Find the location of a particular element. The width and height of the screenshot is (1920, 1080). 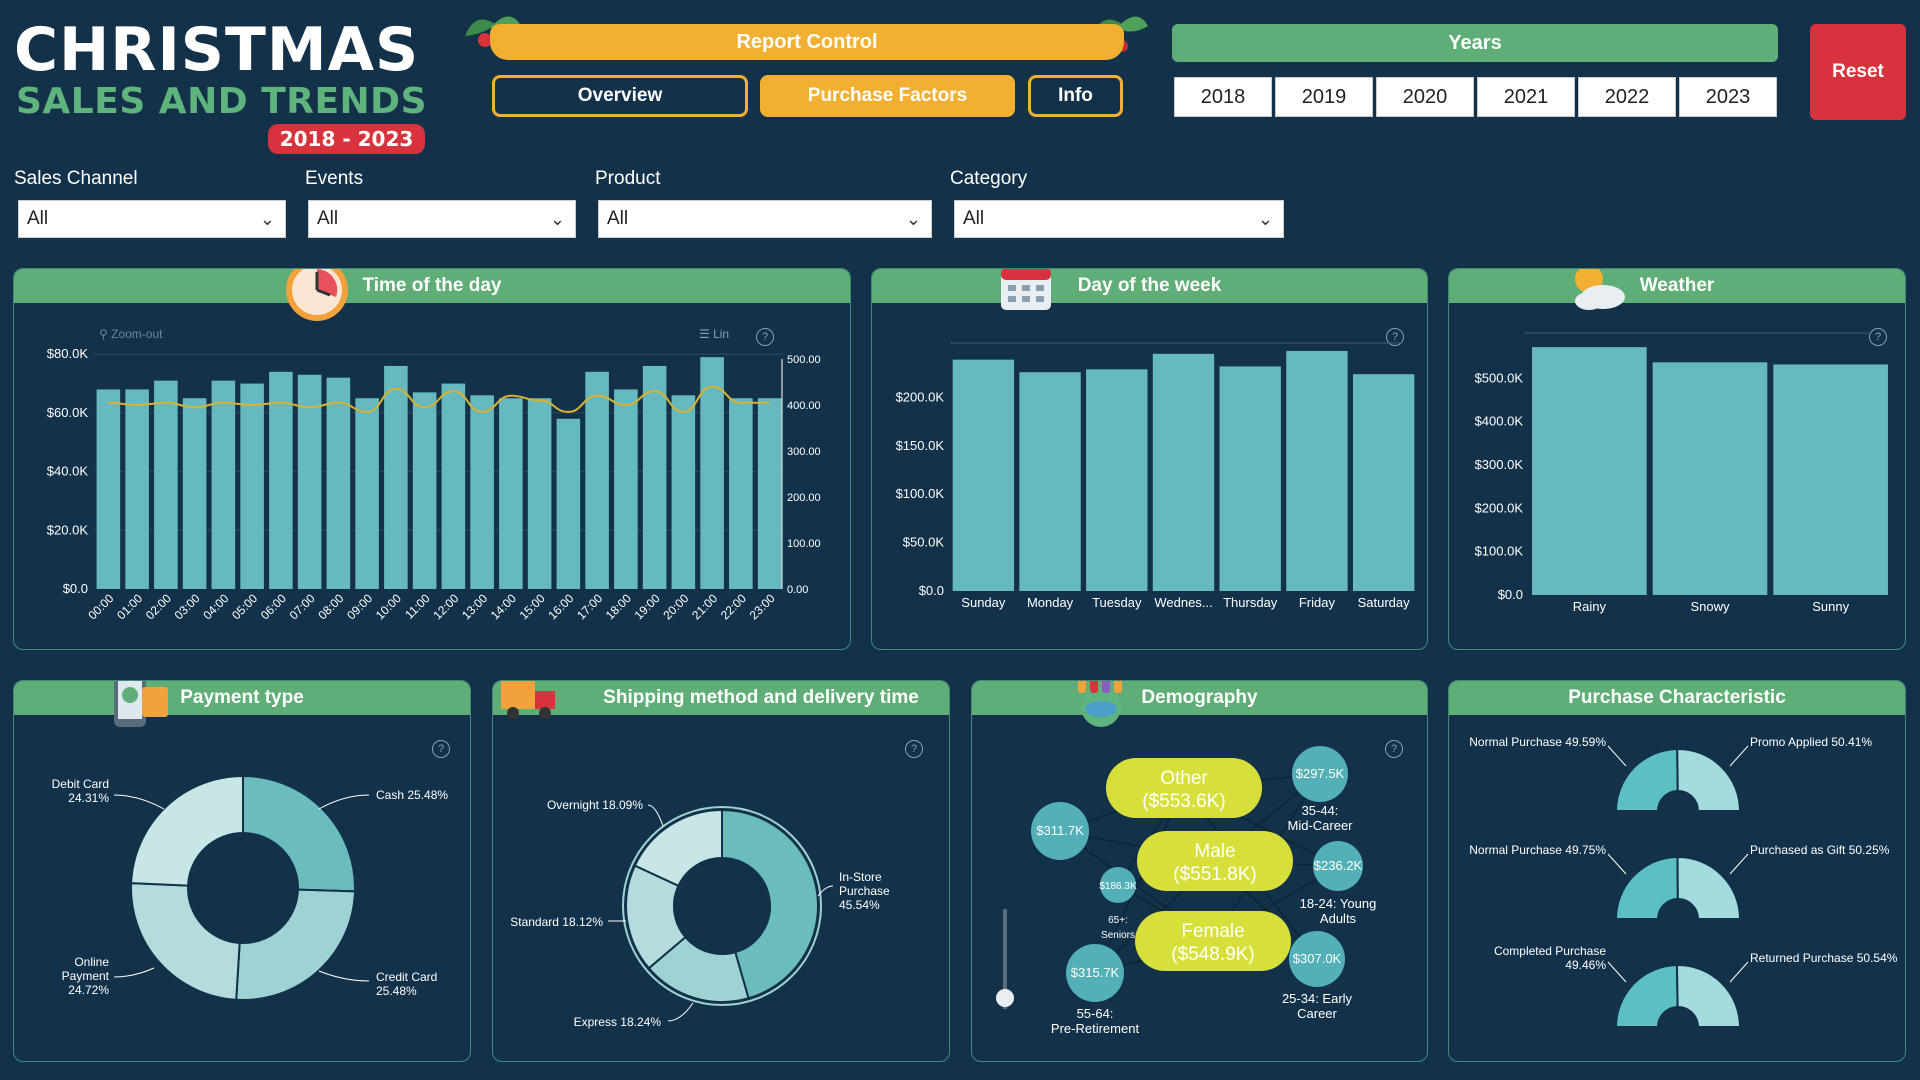

year-2020-button: 2020 is located at coordinates (1425, 97).